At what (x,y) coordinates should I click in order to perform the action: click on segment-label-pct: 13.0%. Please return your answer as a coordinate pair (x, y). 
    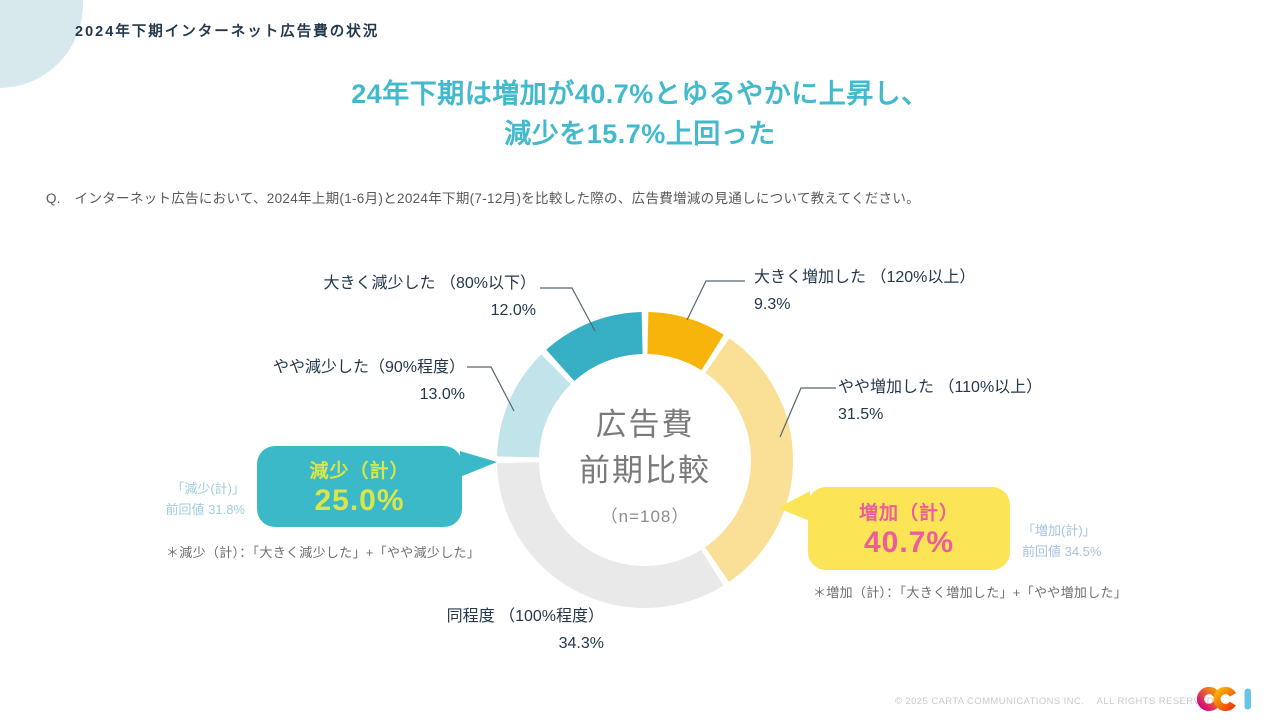
    Looking at the image, I should click on (442, 394).